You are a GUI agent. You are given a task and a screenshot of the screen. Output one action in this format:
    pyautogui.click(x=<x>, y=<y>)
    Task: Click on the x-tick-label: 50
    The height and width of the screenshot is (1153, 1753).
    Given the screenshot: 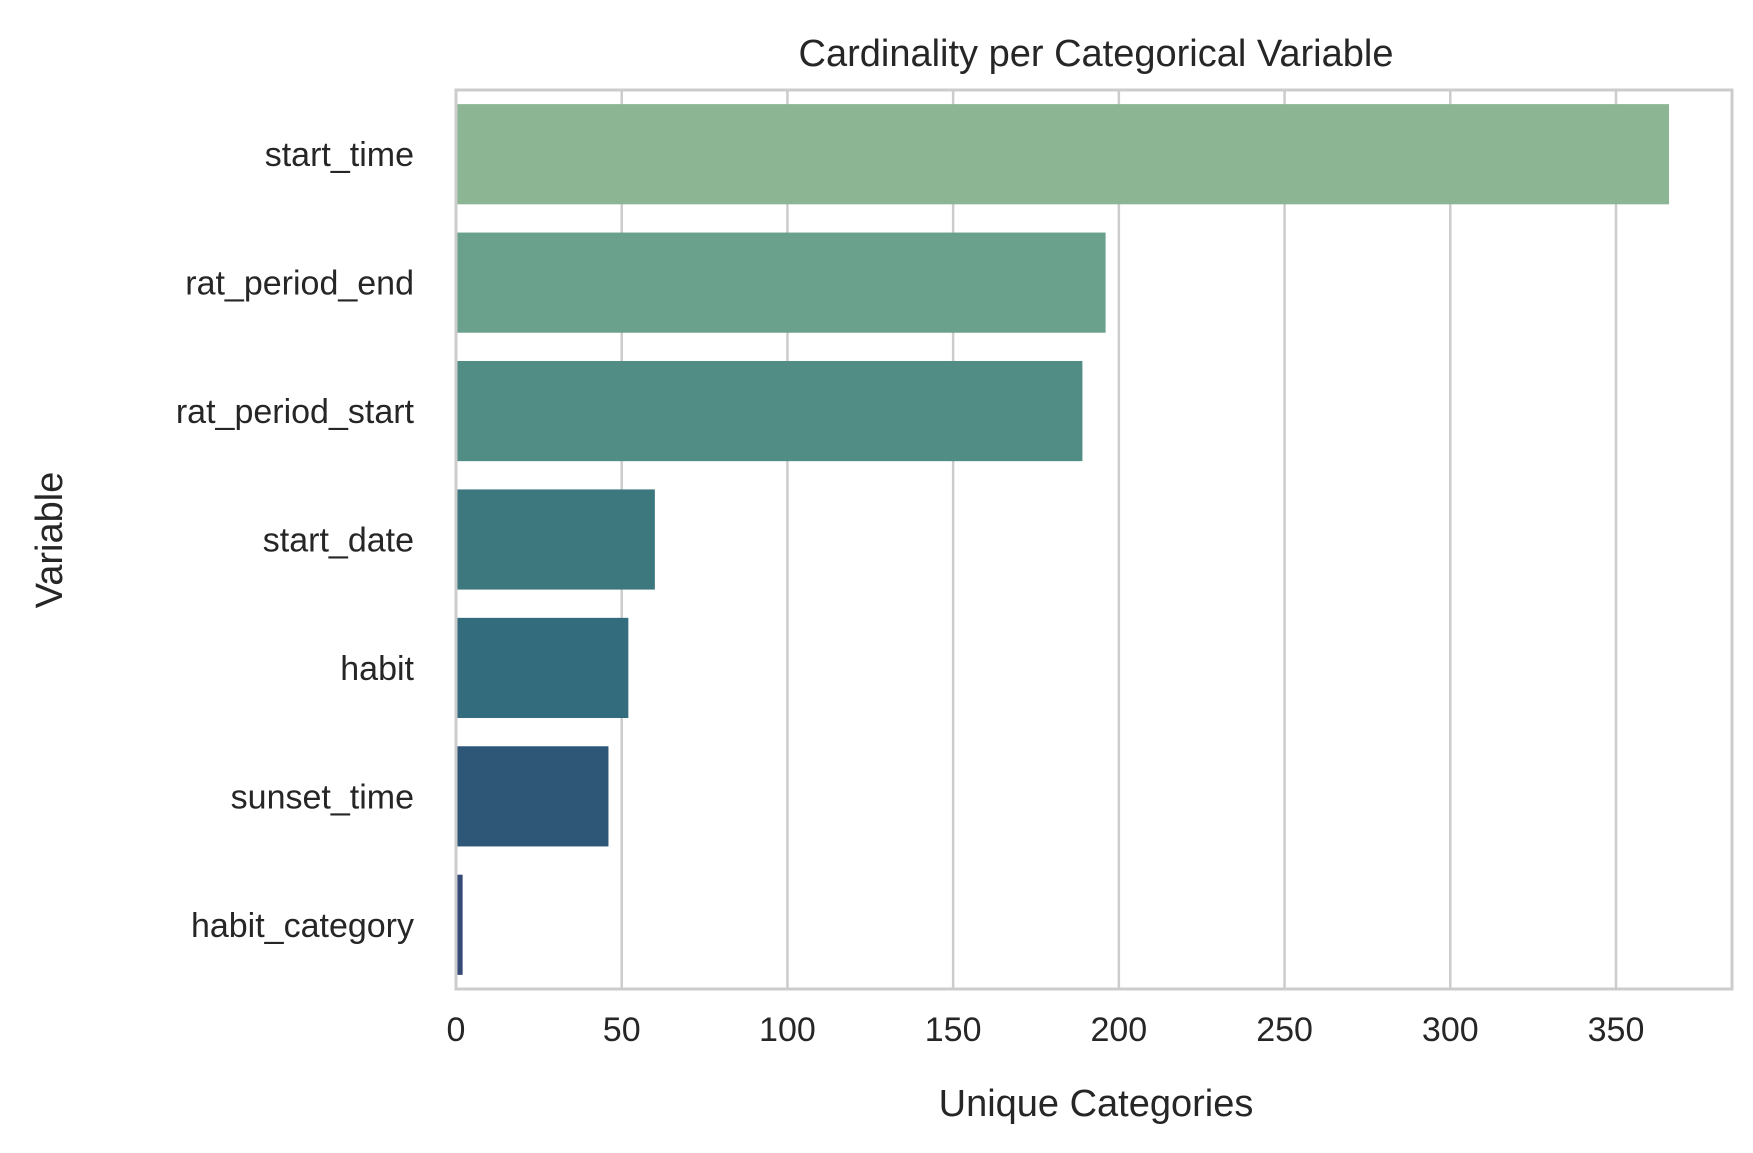 What is the action you would take?
    pyautogui.click(x=622, y=1030)
    